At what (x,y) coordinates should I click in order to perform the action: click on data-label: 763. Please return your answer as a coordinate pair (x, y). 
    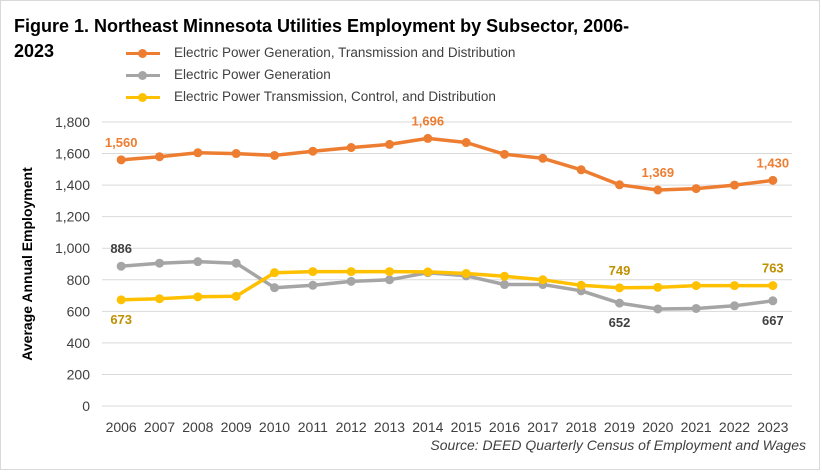
    Looking at the image, I should click on (773, 268).